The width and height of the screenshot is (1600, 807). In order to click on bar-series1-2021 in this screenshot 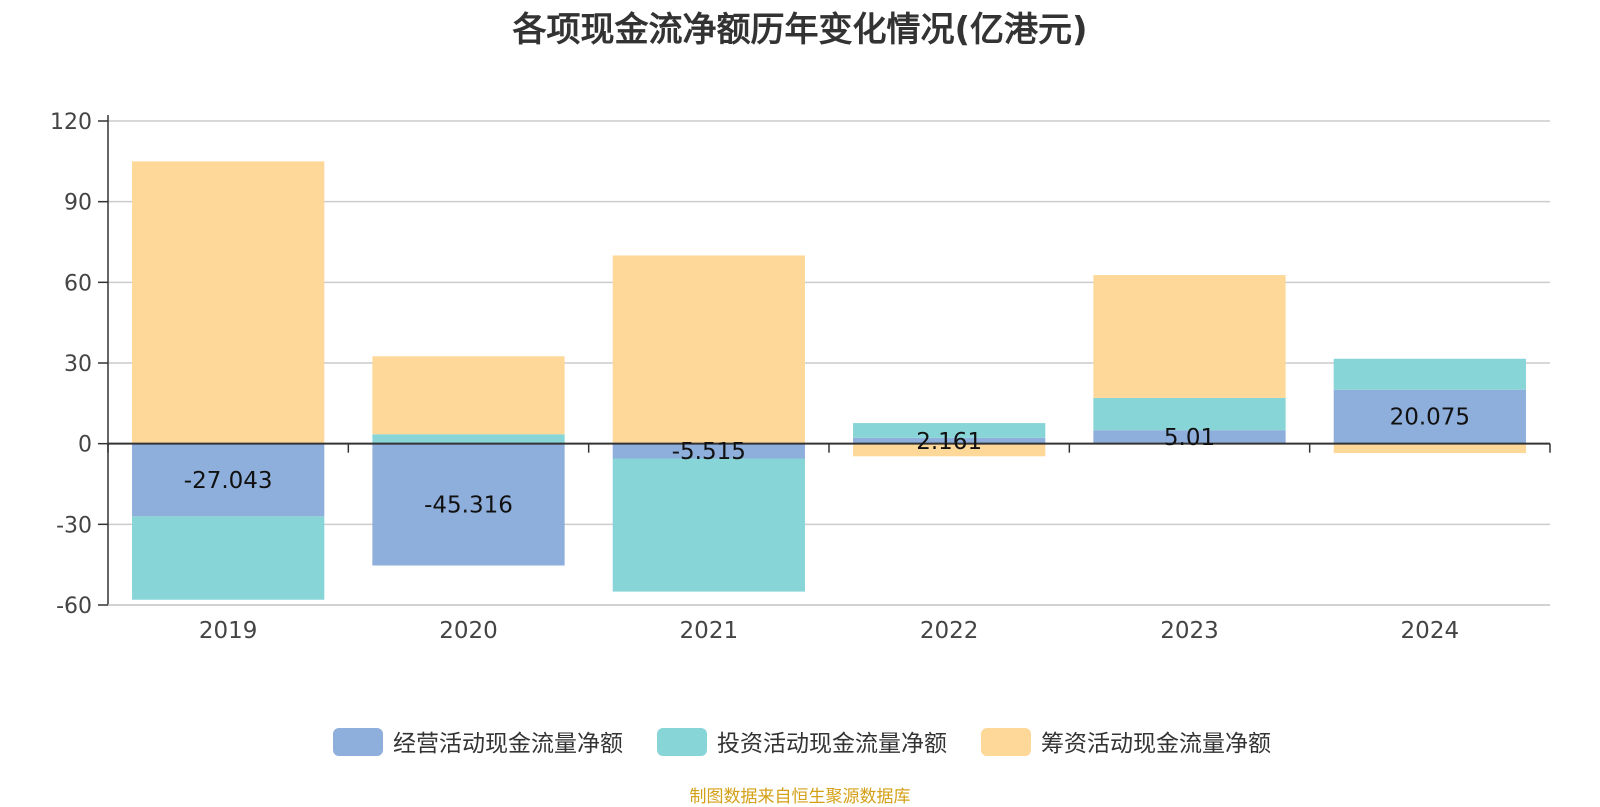, I will do `click(708, 451)`.